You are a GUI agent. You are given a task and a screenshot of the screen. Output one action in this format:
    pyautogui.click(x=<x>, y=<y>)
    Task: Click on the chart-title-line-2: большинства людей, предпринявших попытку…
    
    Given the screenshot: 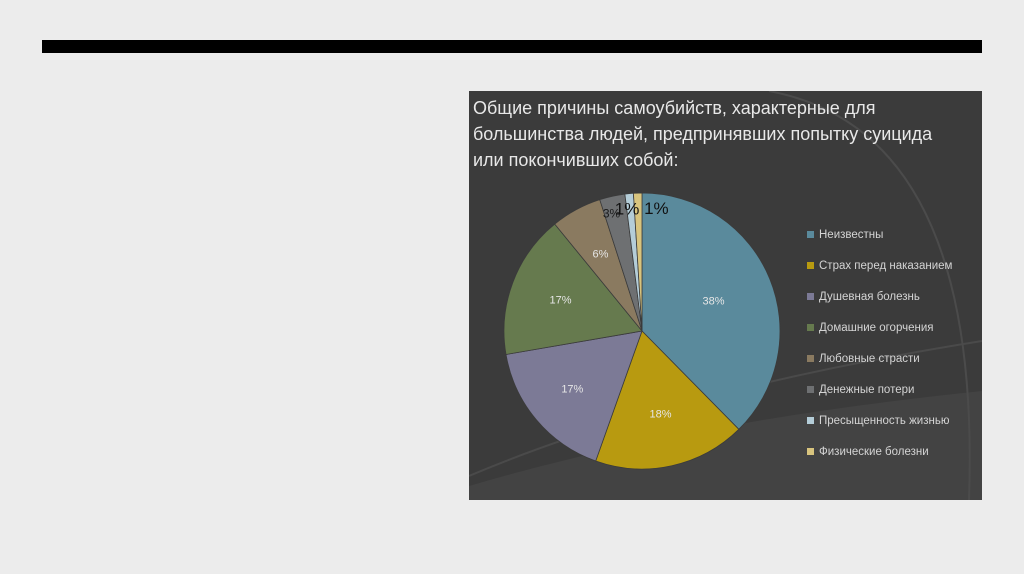 What is the action you would take?
    pyautogui.click(x=703, y=134)
    